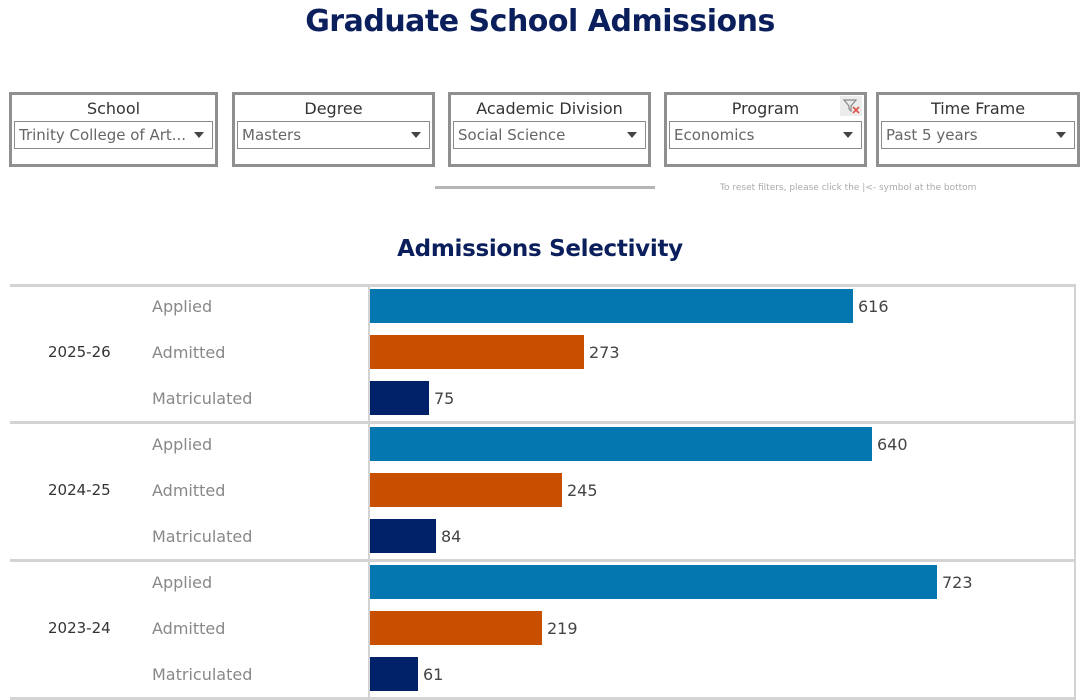 The height and width of the screenshot is (700, 1080). What do you see at coordinates (79, 628) in the screenshot?
I see `year-label: 2023-24` at bounding box center [79, 628].